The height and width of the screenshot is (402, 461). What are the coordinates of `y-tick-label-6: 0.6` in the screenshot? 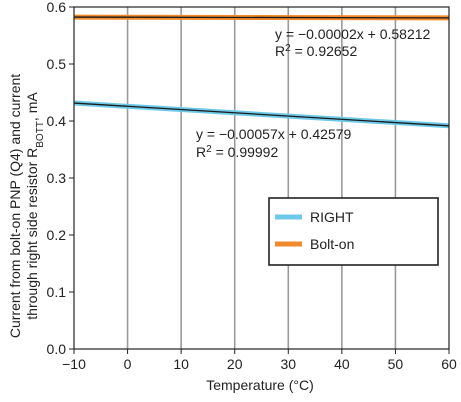 It's located at (57, 7).